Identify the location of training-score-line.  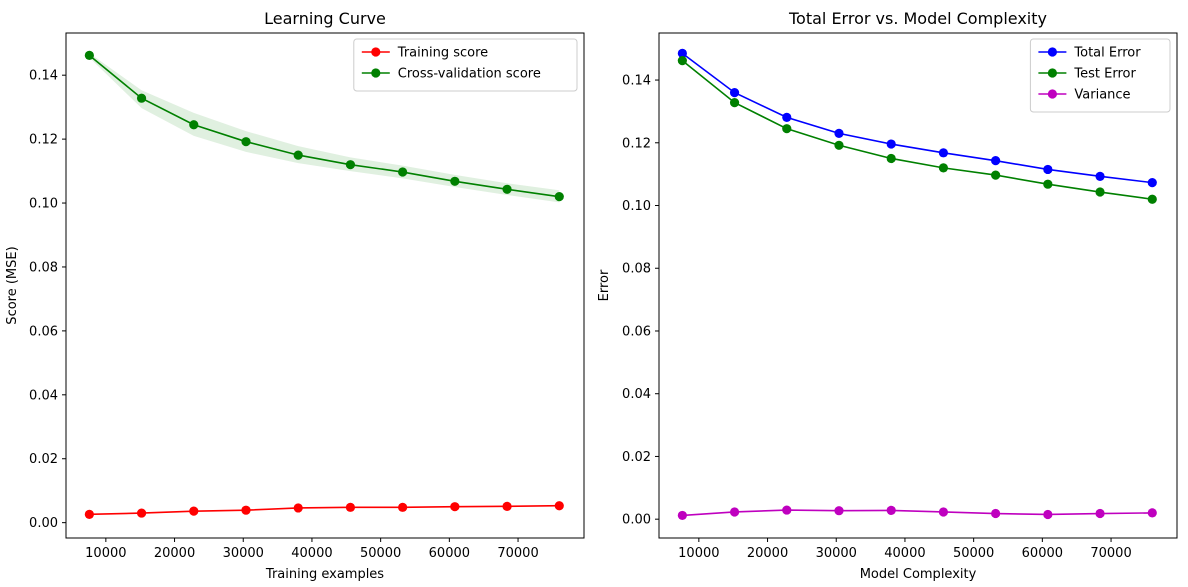
(324, 510).